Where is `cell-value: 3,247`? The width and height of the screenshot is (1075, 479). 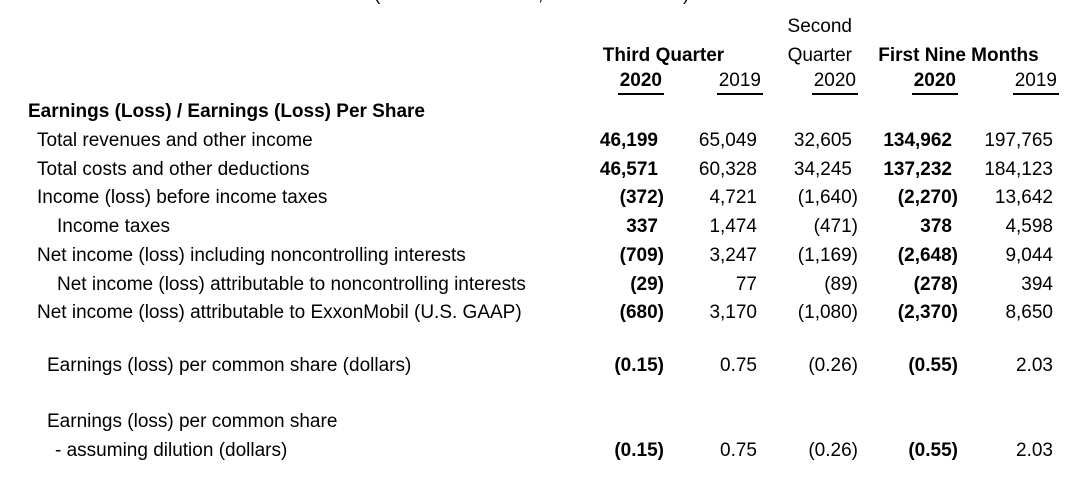 cell-value: 3,247 is located at coordinates (733, 255).